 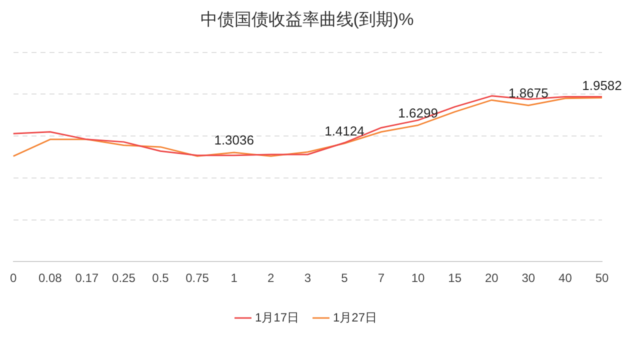 What do you see at coordinates (602, 278) in the screenshot?
I see `x-tick-label: 50` at bounding box center [602, 278].